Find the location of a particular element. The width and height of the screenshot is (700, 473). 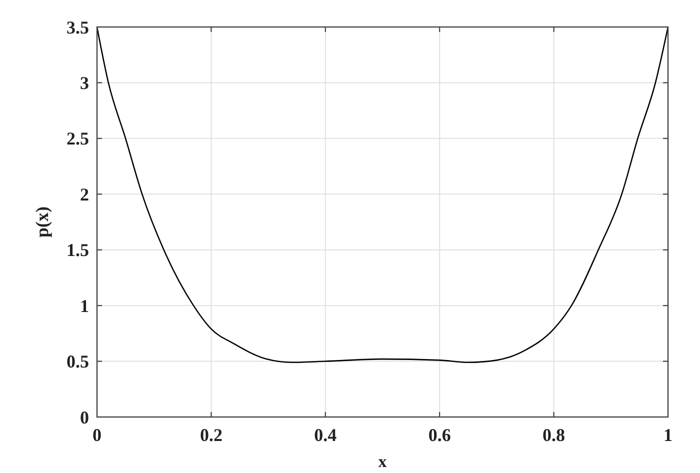

x-tick-label: 0.4 is located at coordinates (325, 435).